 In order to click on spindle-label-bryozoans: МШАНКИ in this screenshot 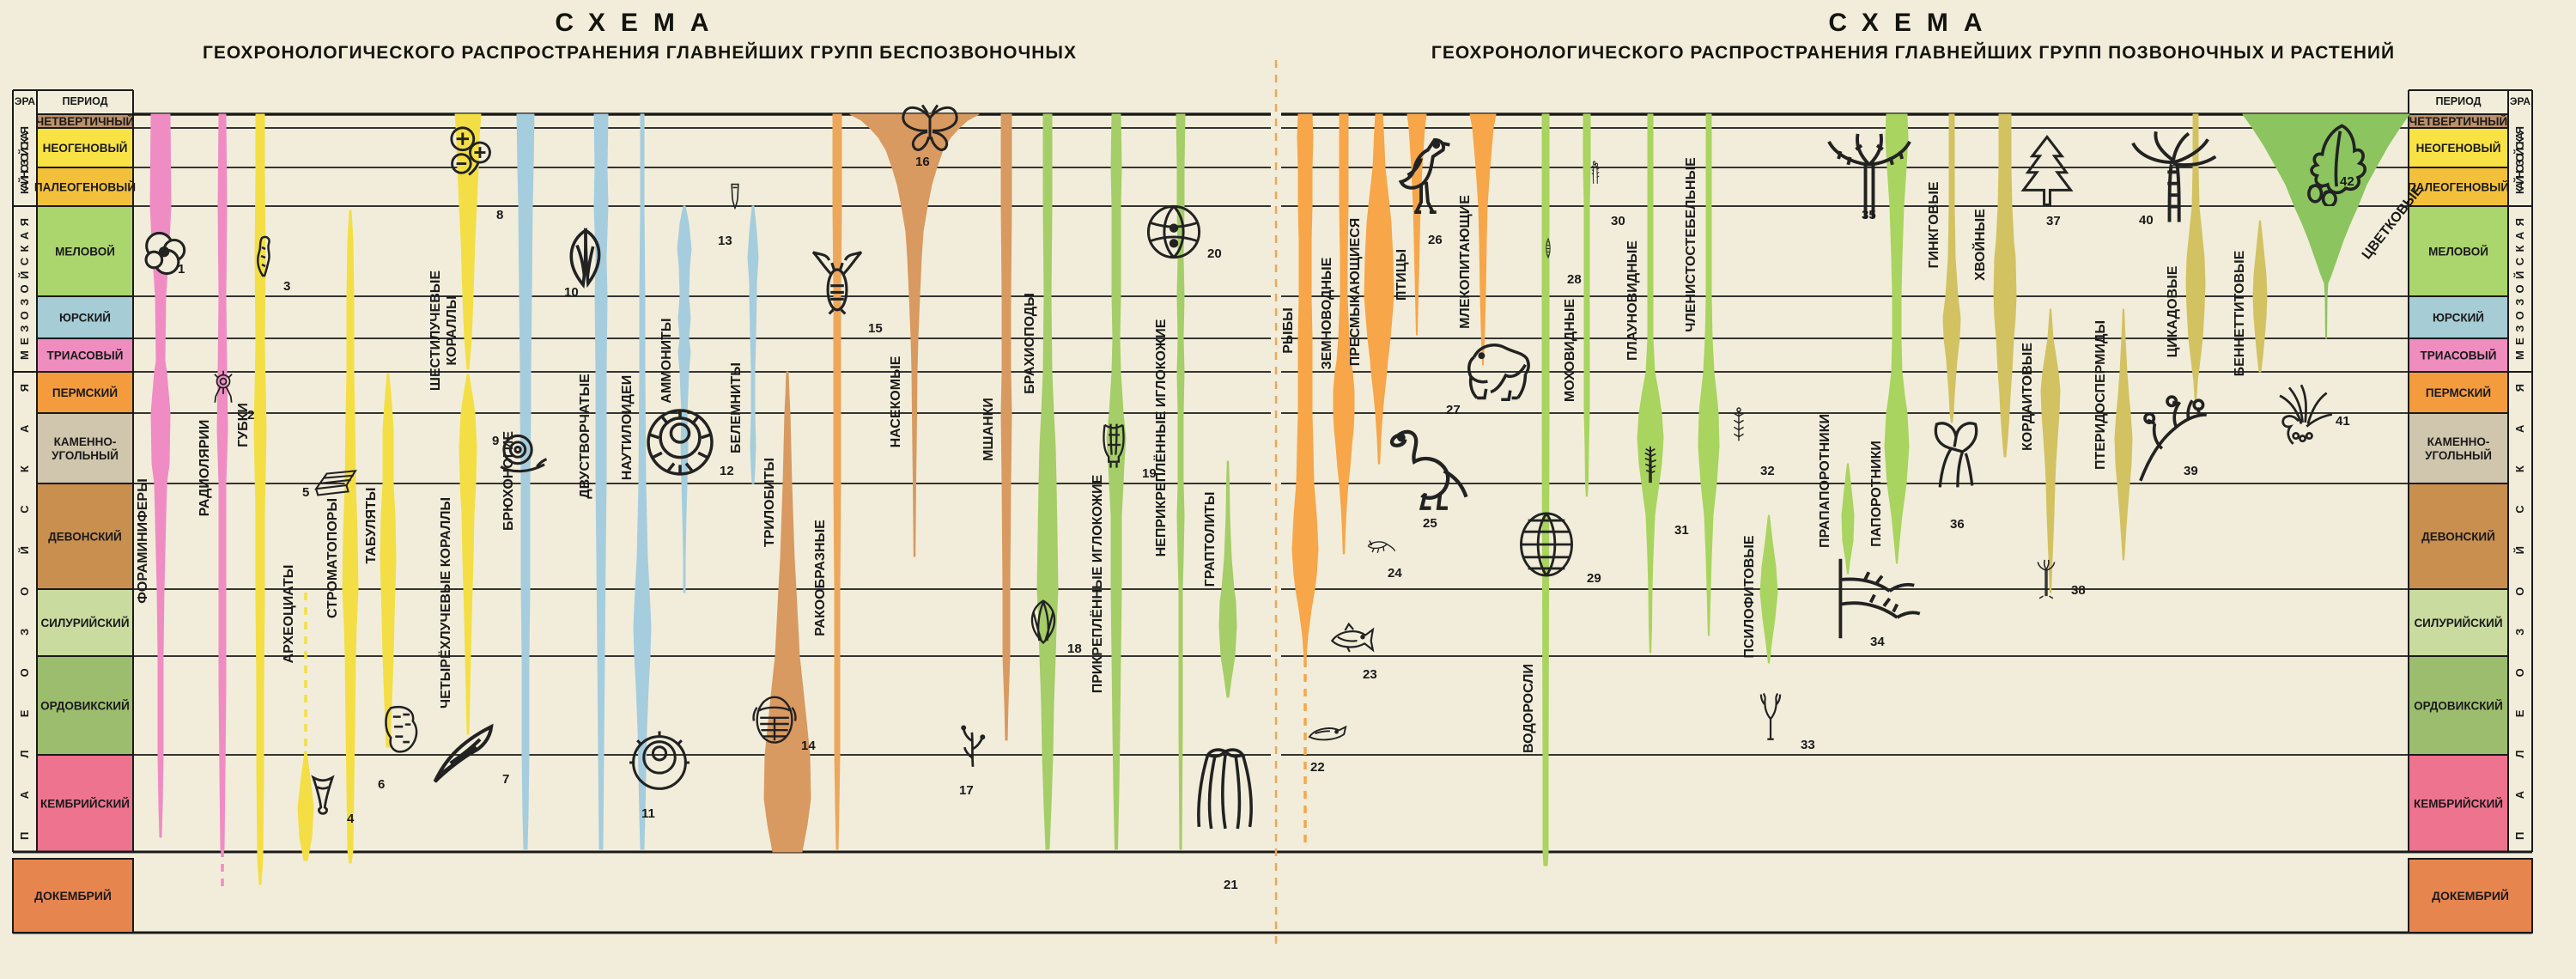, I will do `click(988, 430)`.